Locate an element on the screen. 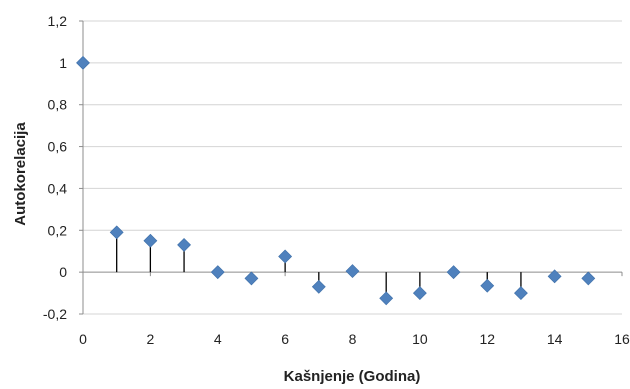 The width and height of the screenshot is (630, 389). x-tick-label: 12 is located at coordinates (487, 339).